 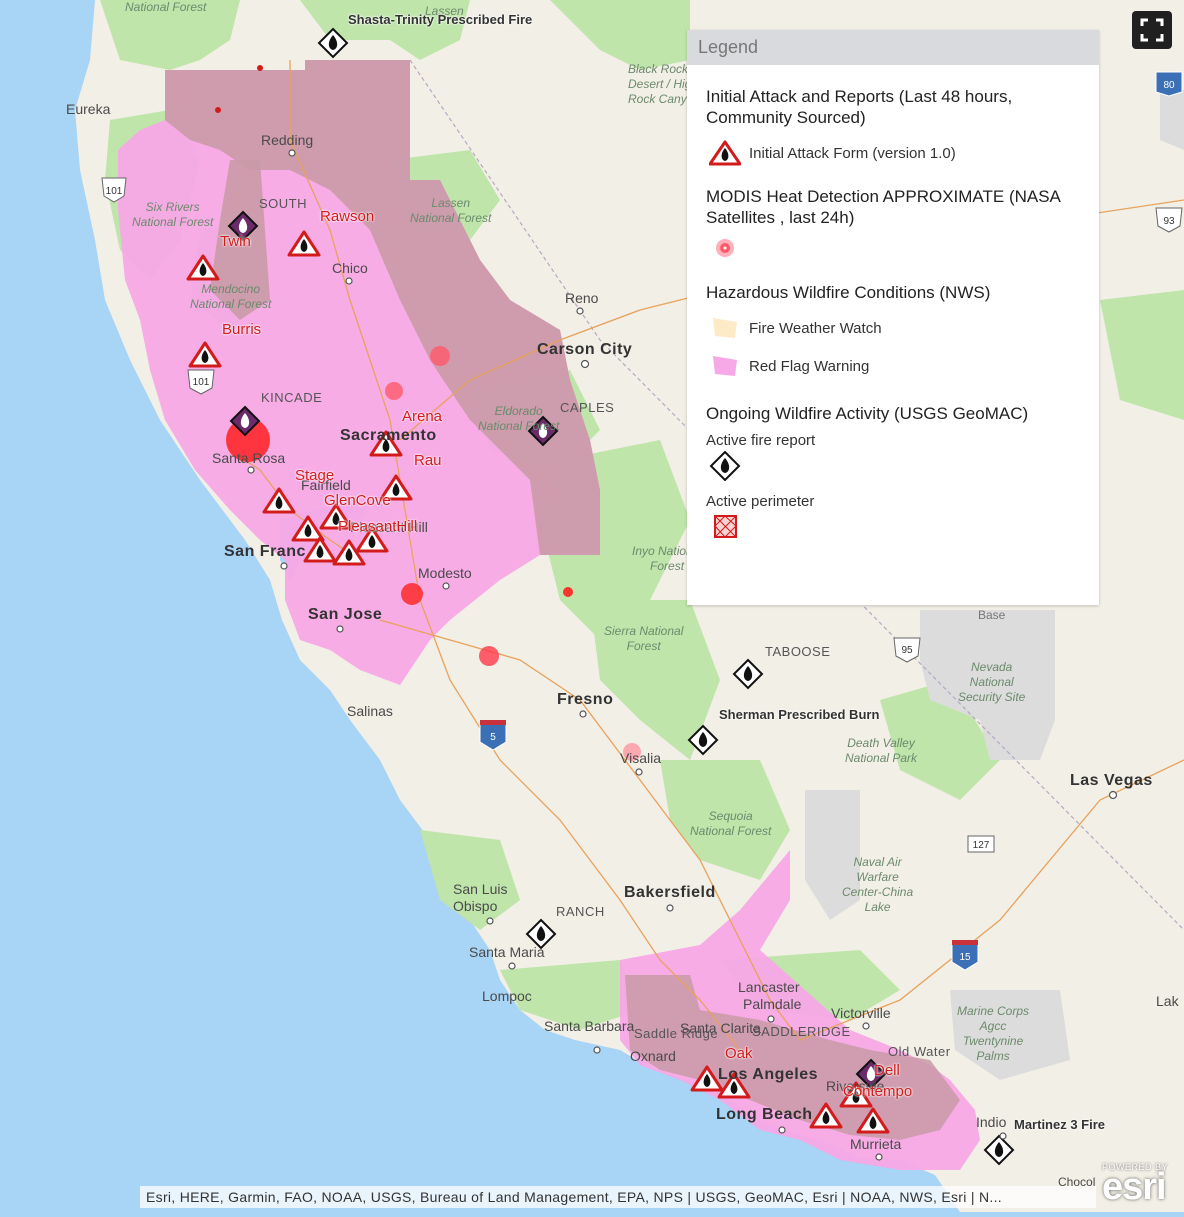 What do you see at coordinates (725, 466) in the screenshot?
I see `active-fire-diamond-icon` at bounding box center [725, 466].